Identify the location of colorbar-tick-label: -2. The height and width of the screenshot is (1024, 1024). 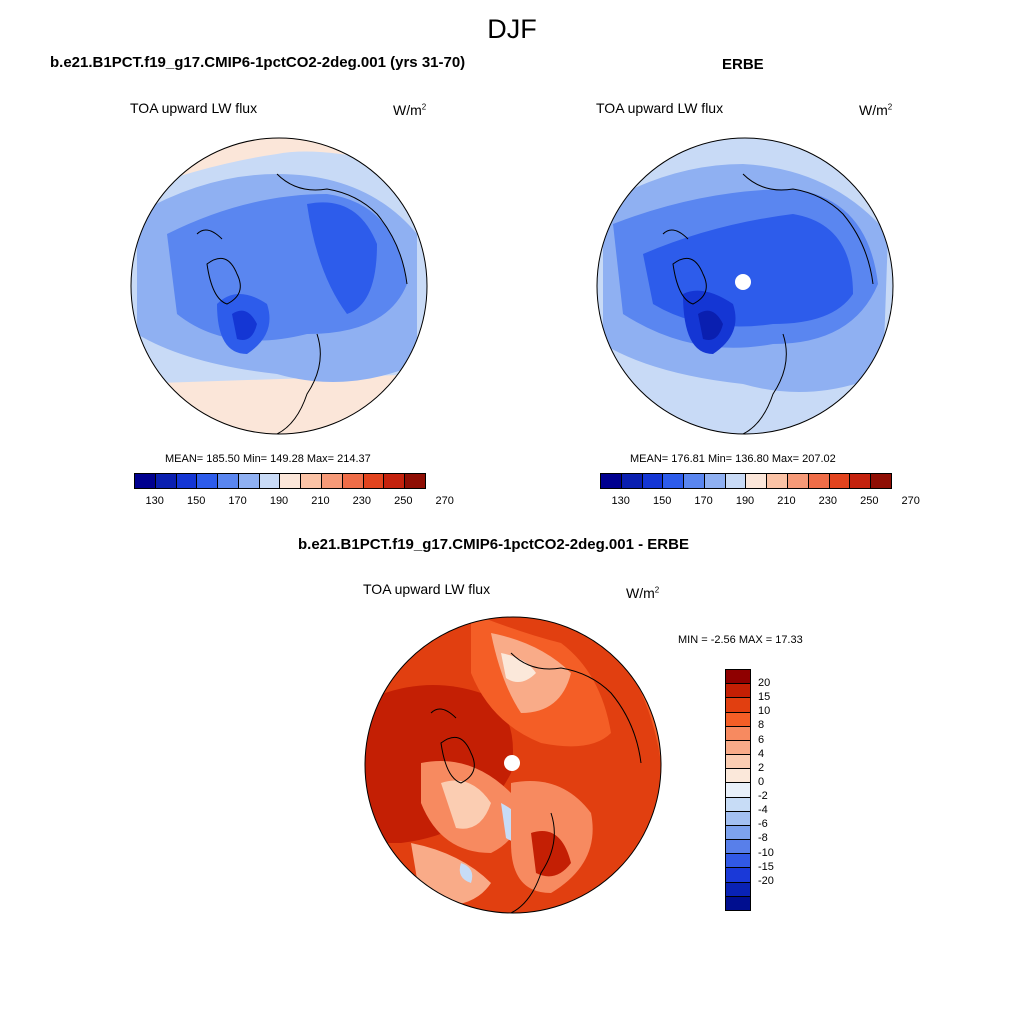
(763, 796).